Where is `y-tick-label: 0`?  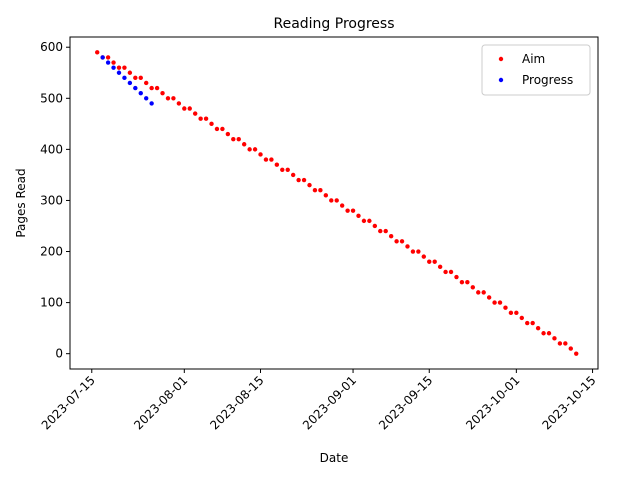 y-tick-label: 0 is located at coordinates (59, 354).